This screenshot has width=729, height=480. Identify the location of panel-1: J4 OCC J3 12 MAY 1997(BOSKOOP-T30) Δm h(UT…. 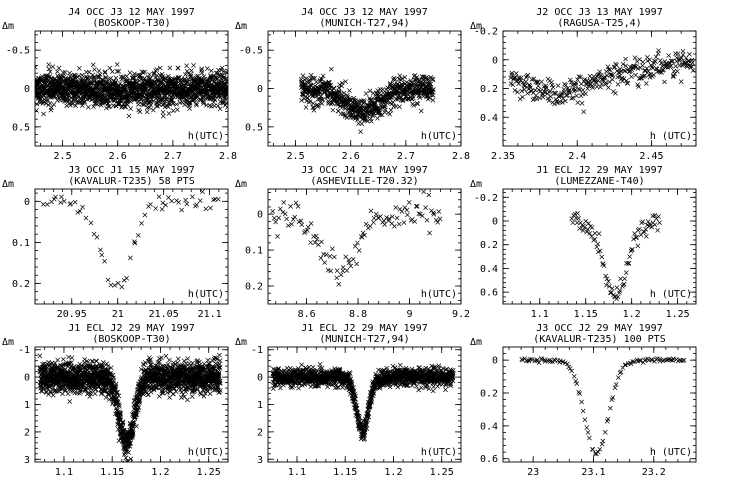
(119, 84).